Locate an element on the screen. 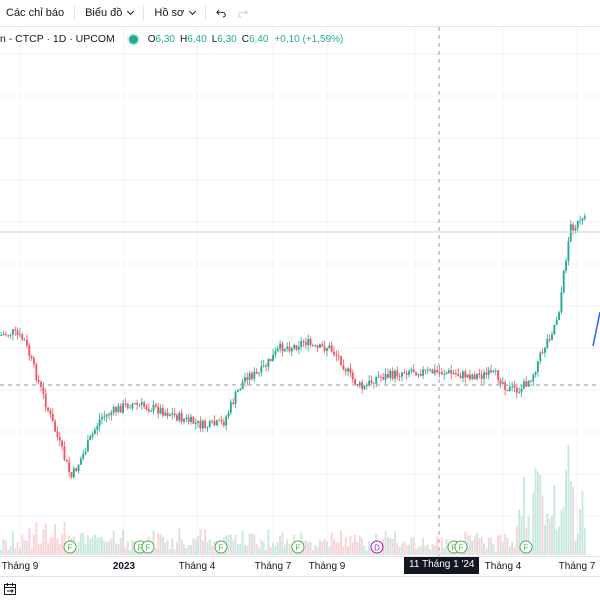 The height and width of the screenshot is (600, 600). earnings-marker is located at coordinates (526, 547).